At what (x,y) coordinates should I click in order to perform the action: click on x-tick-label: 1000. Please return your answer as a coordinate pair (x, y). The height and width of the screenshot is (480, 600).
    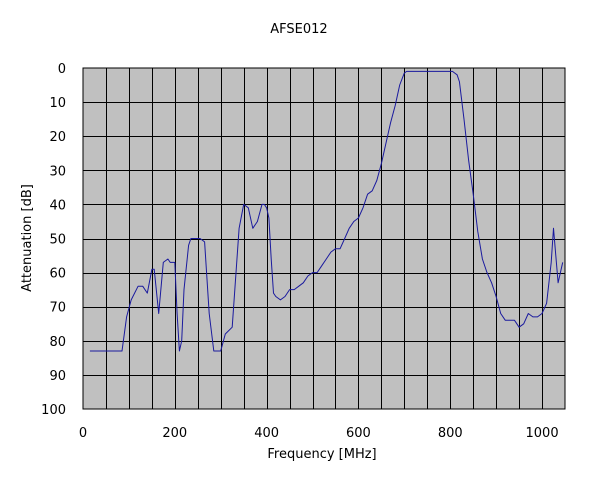
    Looking at the image, I should click on (542, 433).